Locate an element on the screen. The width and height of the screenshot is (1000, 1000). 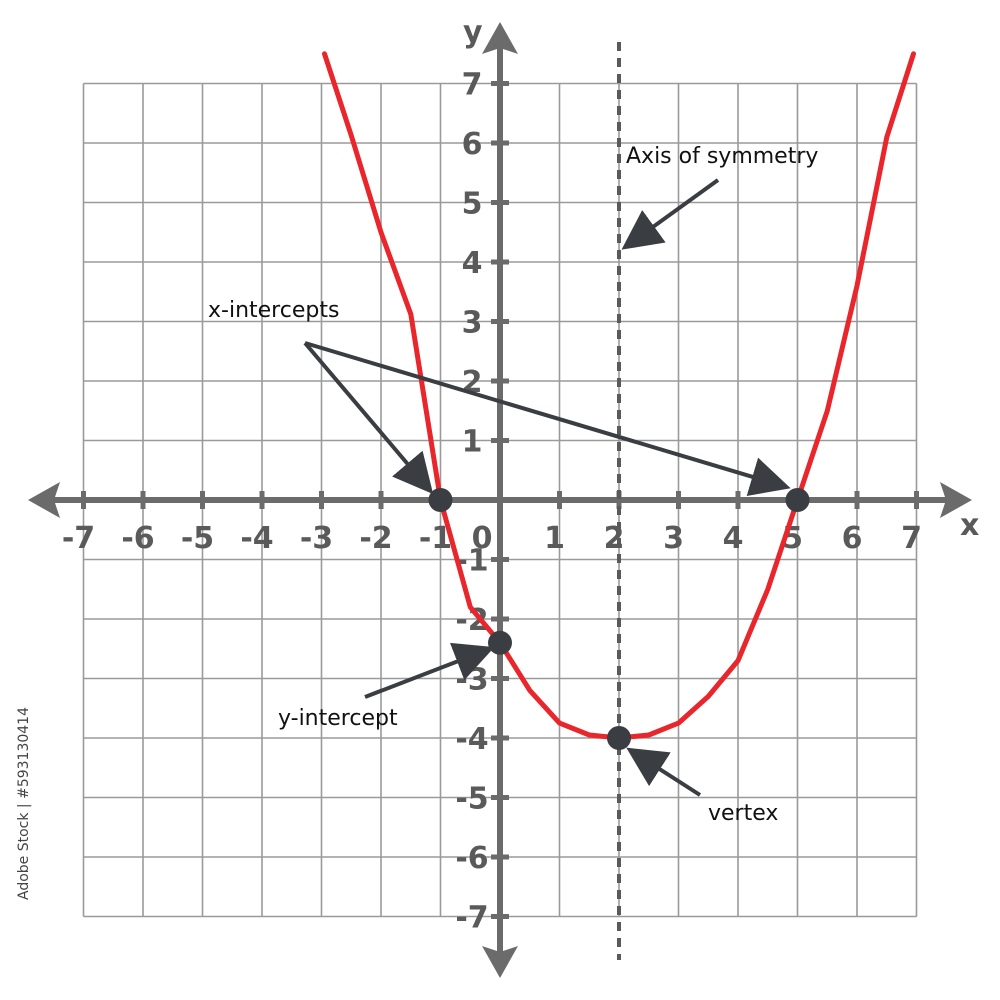
x-tick-label: 6 is located at coordinates (852, 538).